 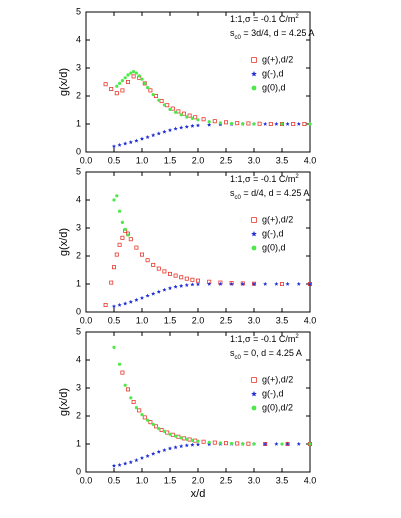 I want to click on y-tick-label: 0, so click(x=78, y=151).